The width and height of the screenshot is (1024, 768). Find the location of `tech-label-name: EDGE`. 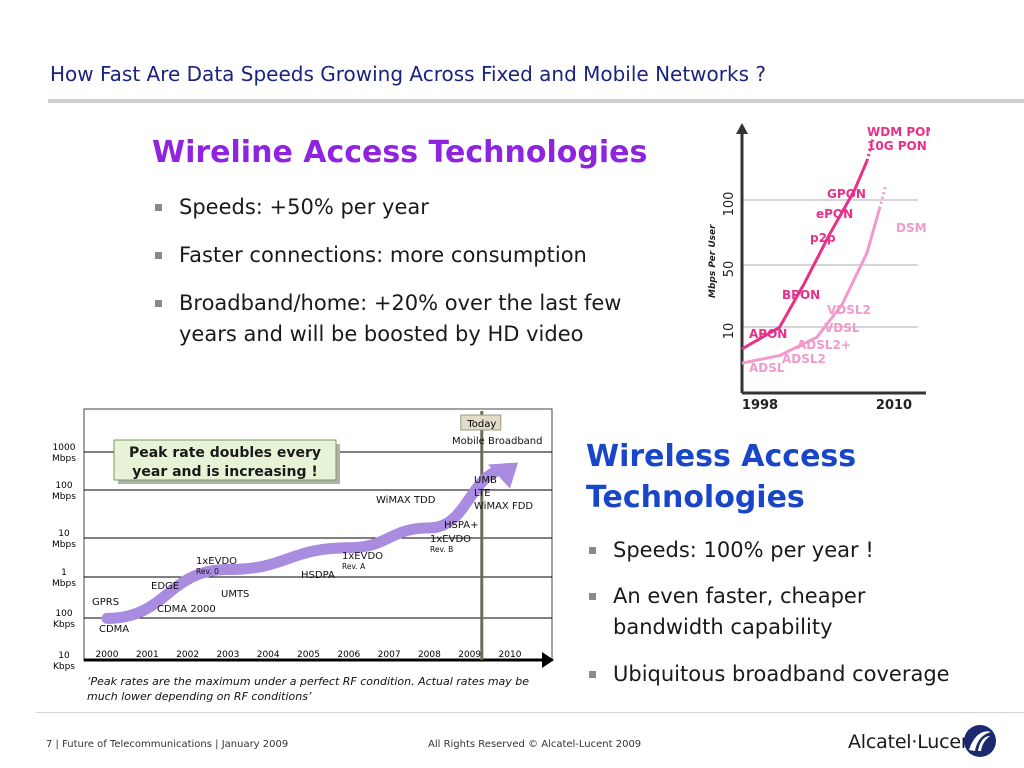

tech-label-name: EDGE is located at coordinates (165, 586).